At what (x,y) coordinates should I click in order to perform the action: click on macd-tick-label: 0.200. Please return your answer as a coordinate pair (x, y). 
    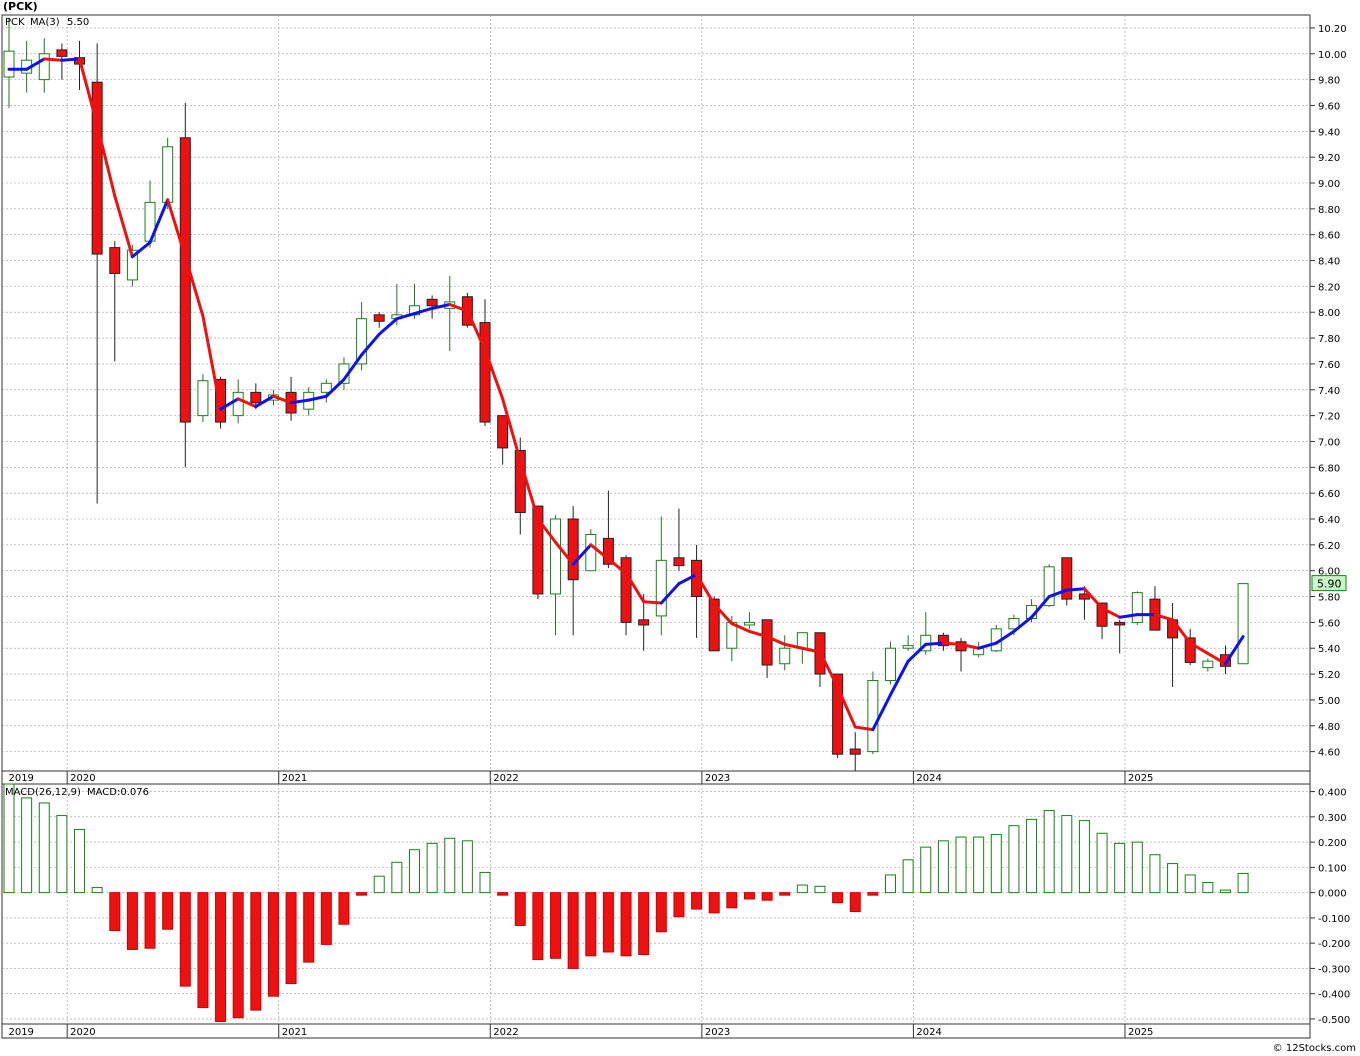
    Looking at the image, I should click on (1332, 843).